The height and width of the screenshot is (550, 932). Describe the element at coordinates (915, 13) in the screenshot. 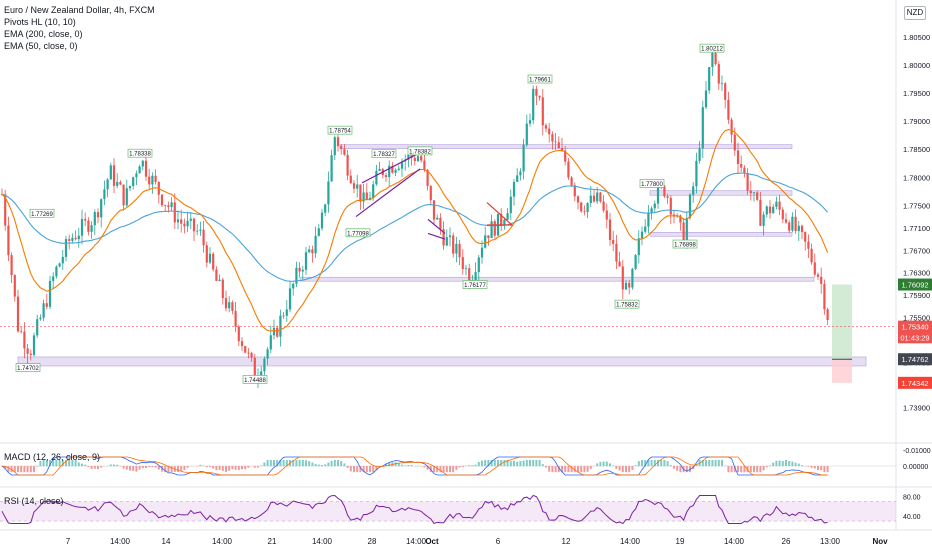

I see `currency-badge: NZD` at that location.